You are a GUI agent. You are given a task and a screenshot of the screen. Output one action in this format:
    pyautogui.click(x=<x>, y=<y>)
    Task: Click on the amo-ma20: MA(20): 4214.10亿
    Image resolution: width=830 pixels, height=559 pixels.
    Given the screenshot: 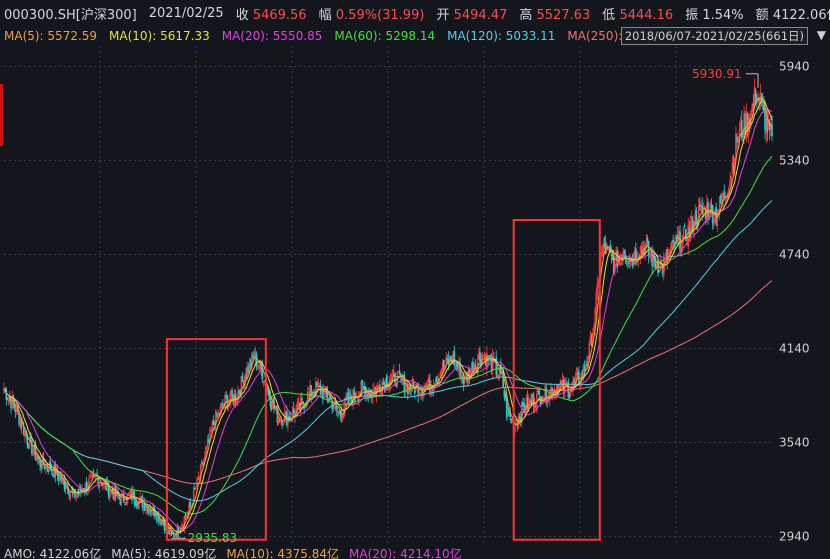 What is the action you would take?
    pyautogui.click(x=405, y=552)
    